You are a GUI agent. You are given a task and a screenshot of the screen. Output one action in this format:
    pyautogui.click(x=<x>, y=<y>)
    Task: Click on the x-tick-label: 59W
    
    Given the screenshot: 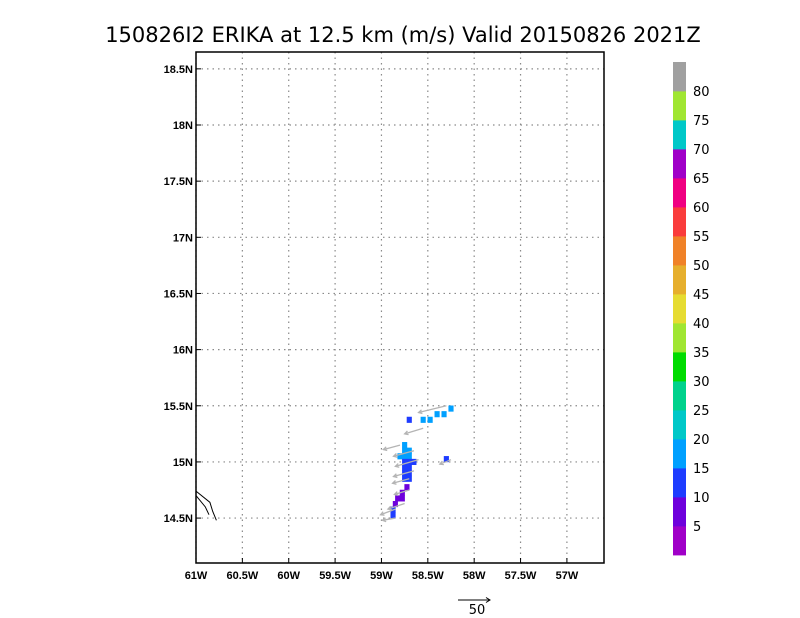 What is the action you would take?
    pyautogui.click(x=381, y=576)
    